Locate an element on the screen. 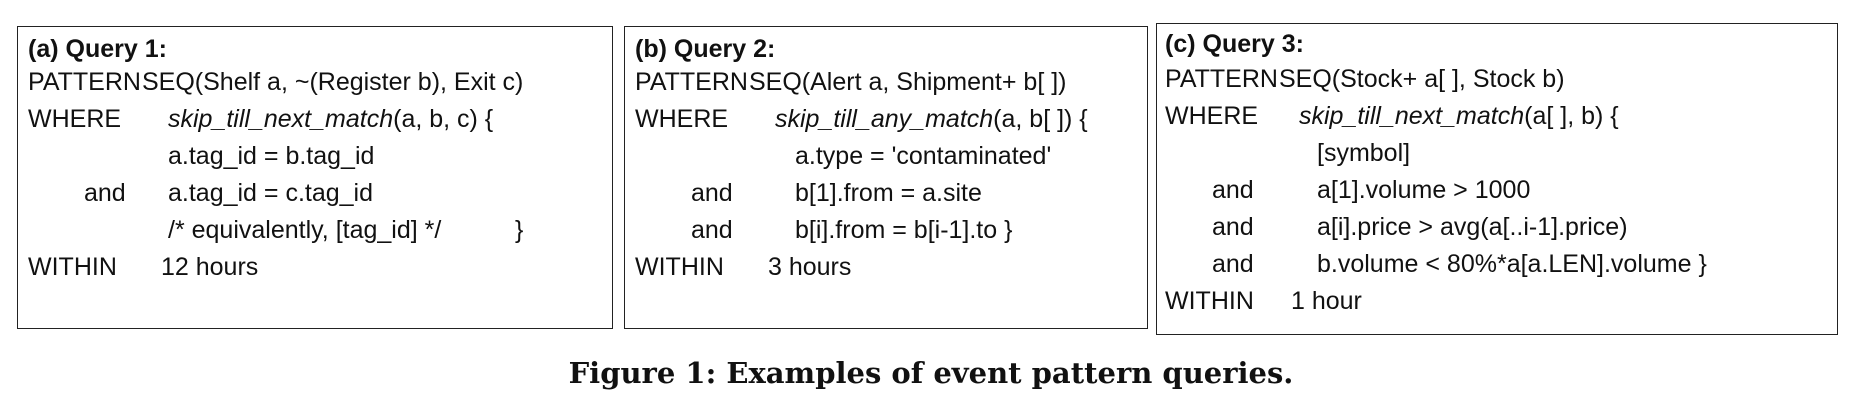  query-3-condition-2: a[1].volume > 1000 is located at coordinates (1424, 190).